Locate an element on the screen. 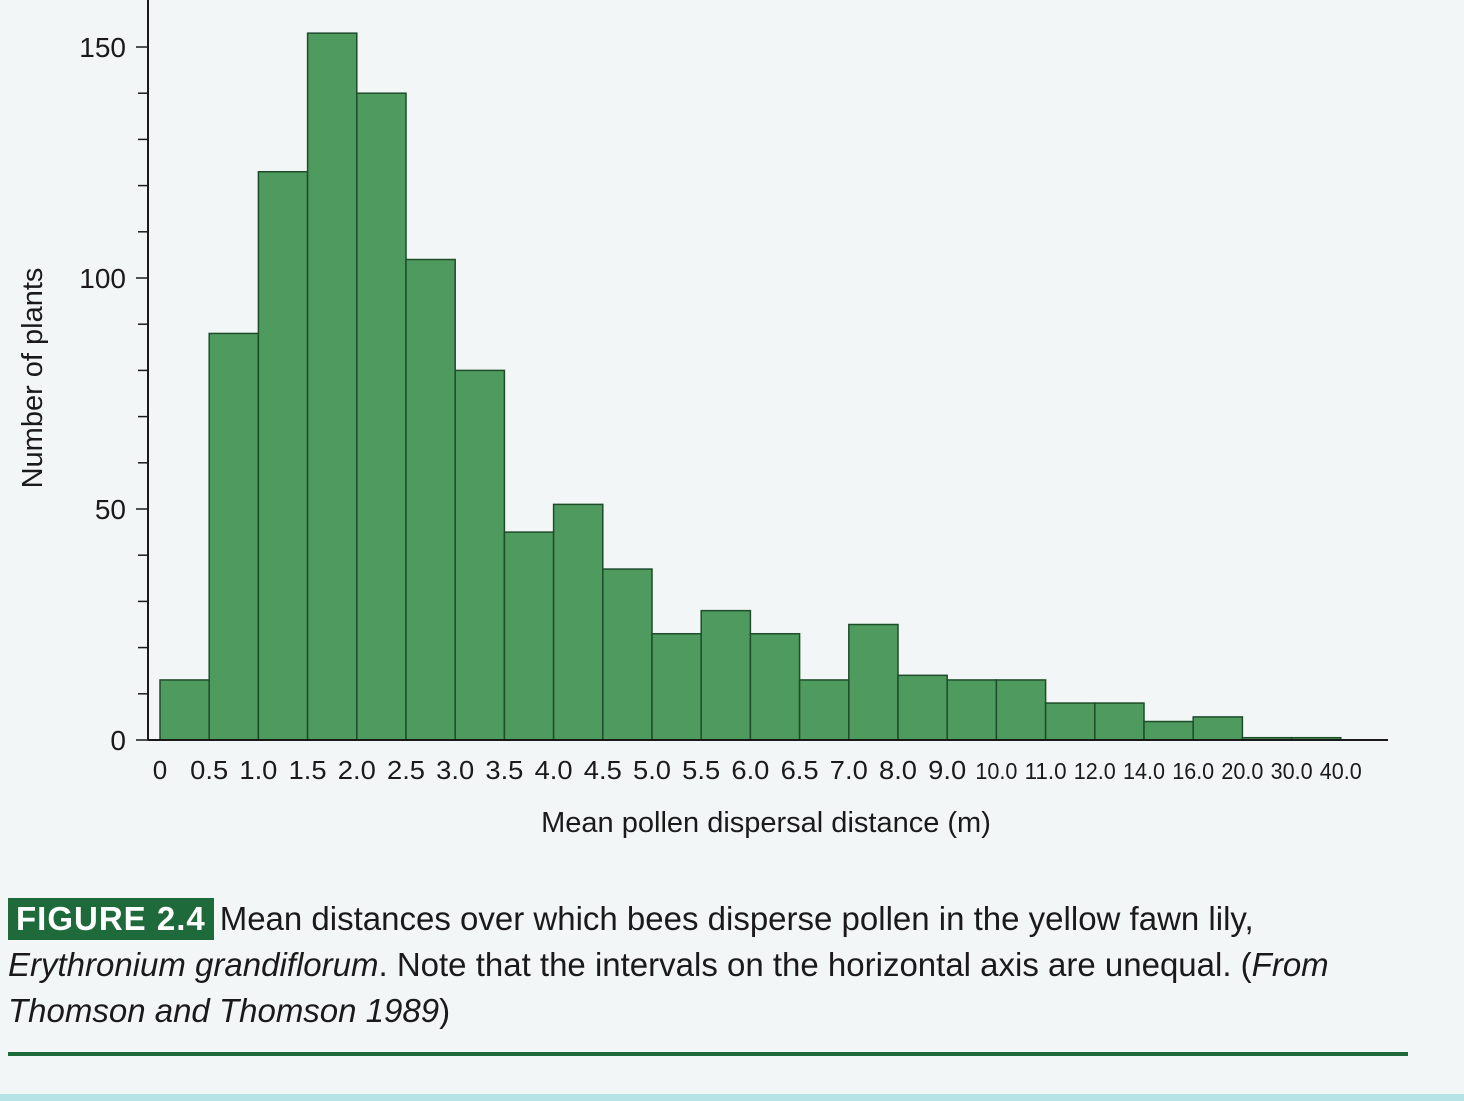 The width and height of the screenshot is (1464, 1101). x-tick-label: 4.0 is located at coordinates (554, 770).